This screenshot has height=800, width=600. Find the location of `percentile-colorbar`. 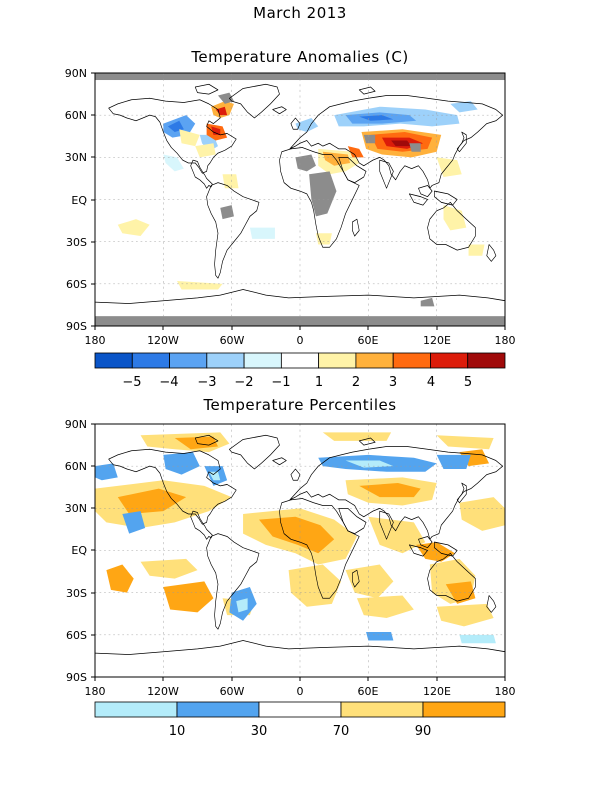

percentile-colorbar is located at coordinates (300, 709).